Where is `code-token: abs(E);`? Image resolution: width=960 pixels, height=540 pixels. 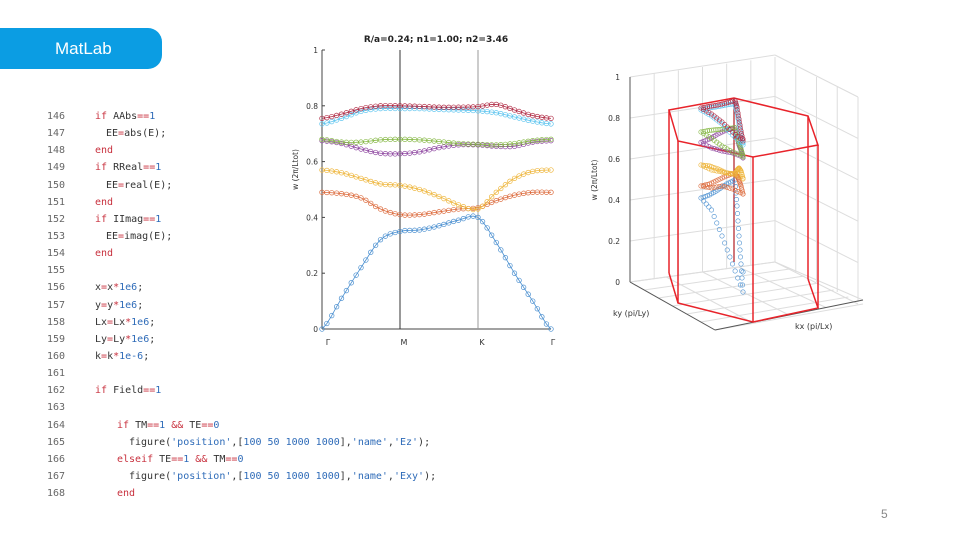 code-token: abs(E); is located at coordinates (145, 134).